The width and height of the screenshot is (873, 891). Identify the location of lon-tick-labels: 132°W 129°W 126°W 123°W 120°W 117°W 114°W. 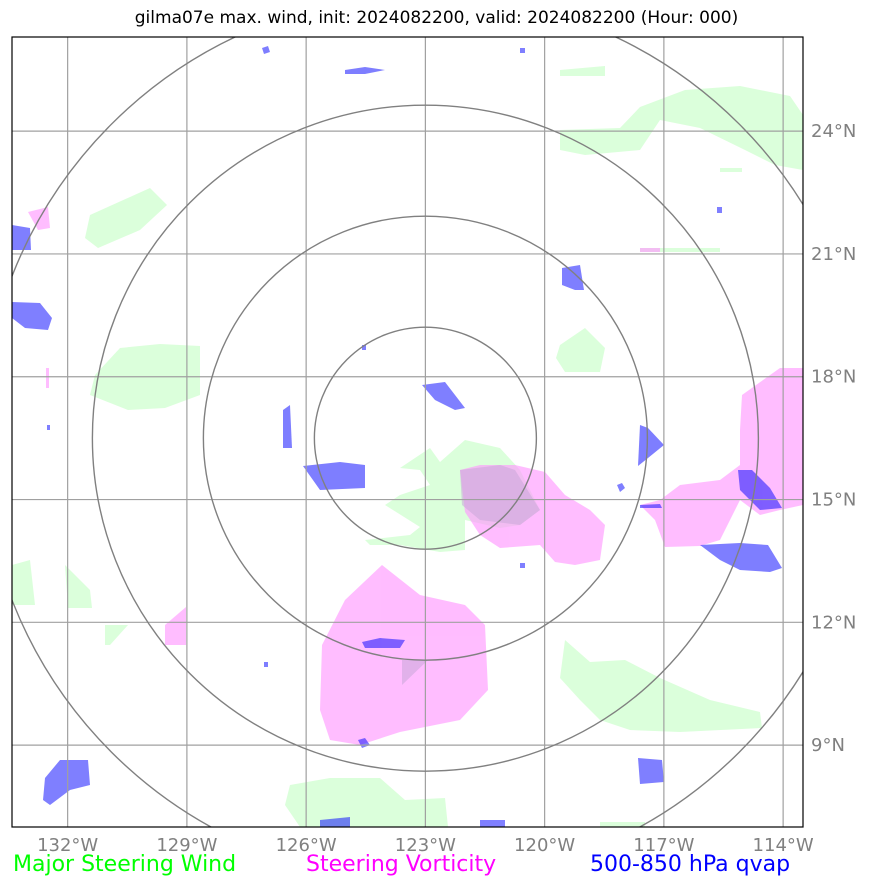
(425, 845).